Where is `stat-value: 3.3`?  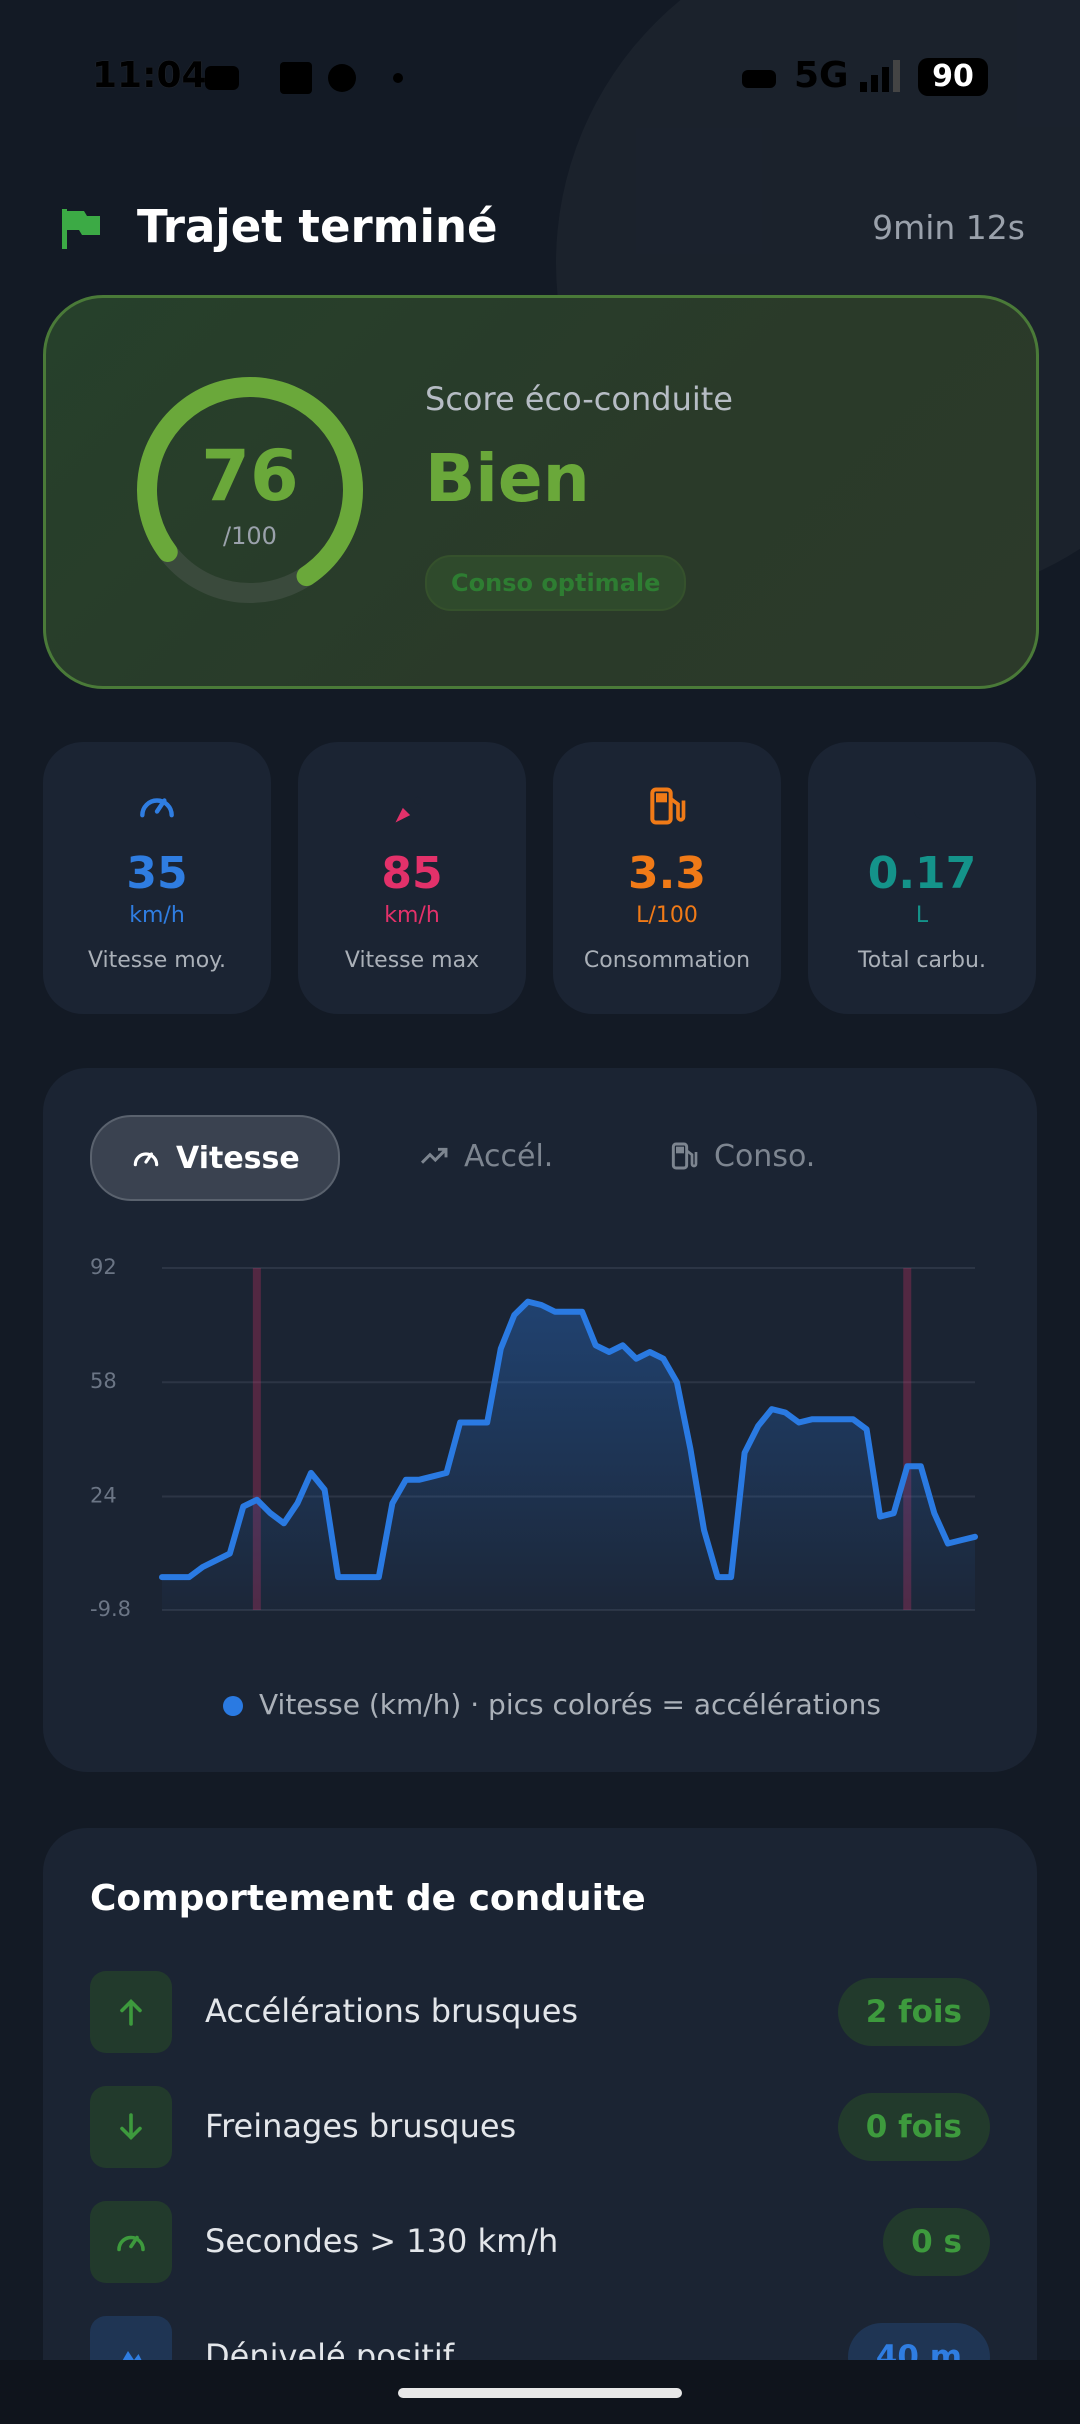
stat-value: 3.3 is located at coordinates (667, 873).